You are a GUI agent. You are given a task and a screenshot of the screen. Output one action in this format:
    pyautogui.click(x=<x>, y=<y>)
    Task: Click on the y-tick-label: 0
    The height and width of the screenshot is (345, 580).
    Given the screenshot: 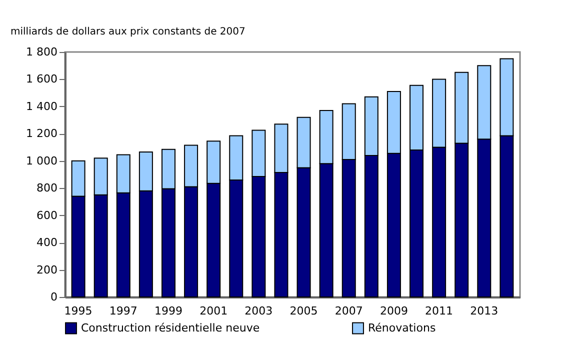 What is the action you would take?
    pyautogui.click(x=54, y=297)
    